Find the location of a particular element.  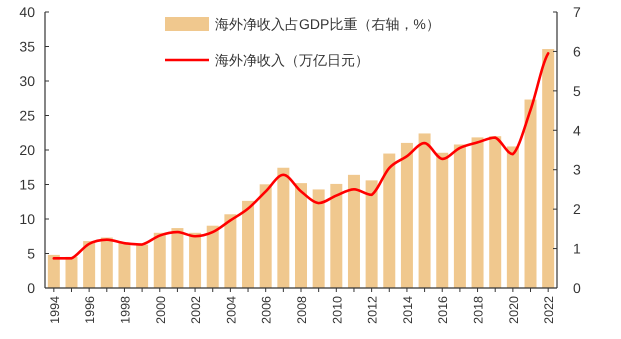

y2-tick-label: 3 is located at coordinates (577, 170).